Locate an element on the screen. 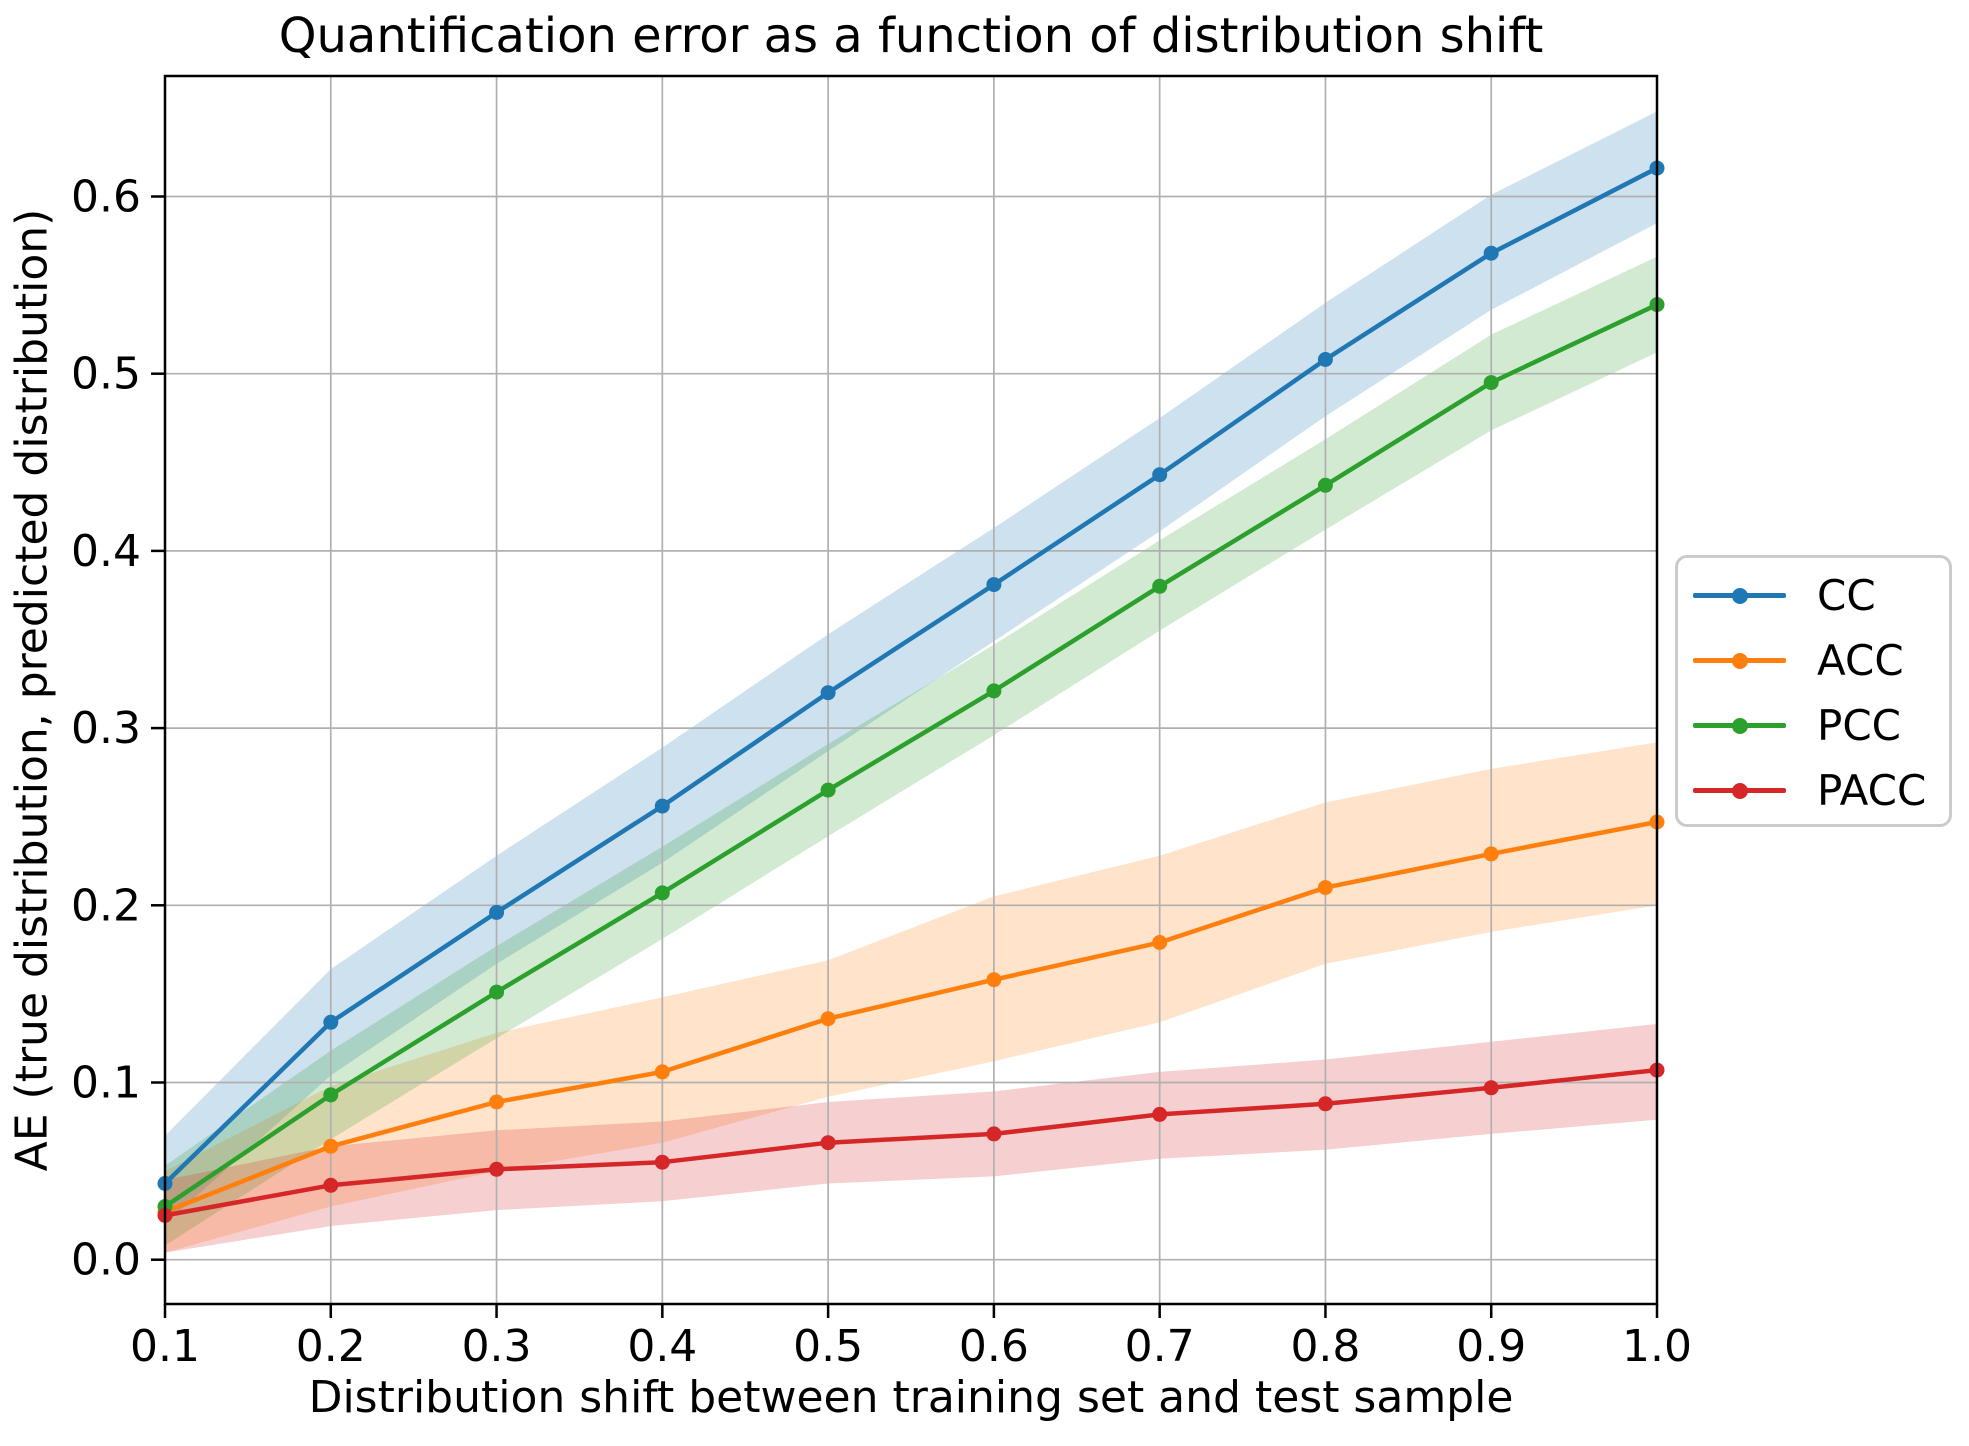  x-tick-label: 1.0 is located at coordinates (1657, 1346).